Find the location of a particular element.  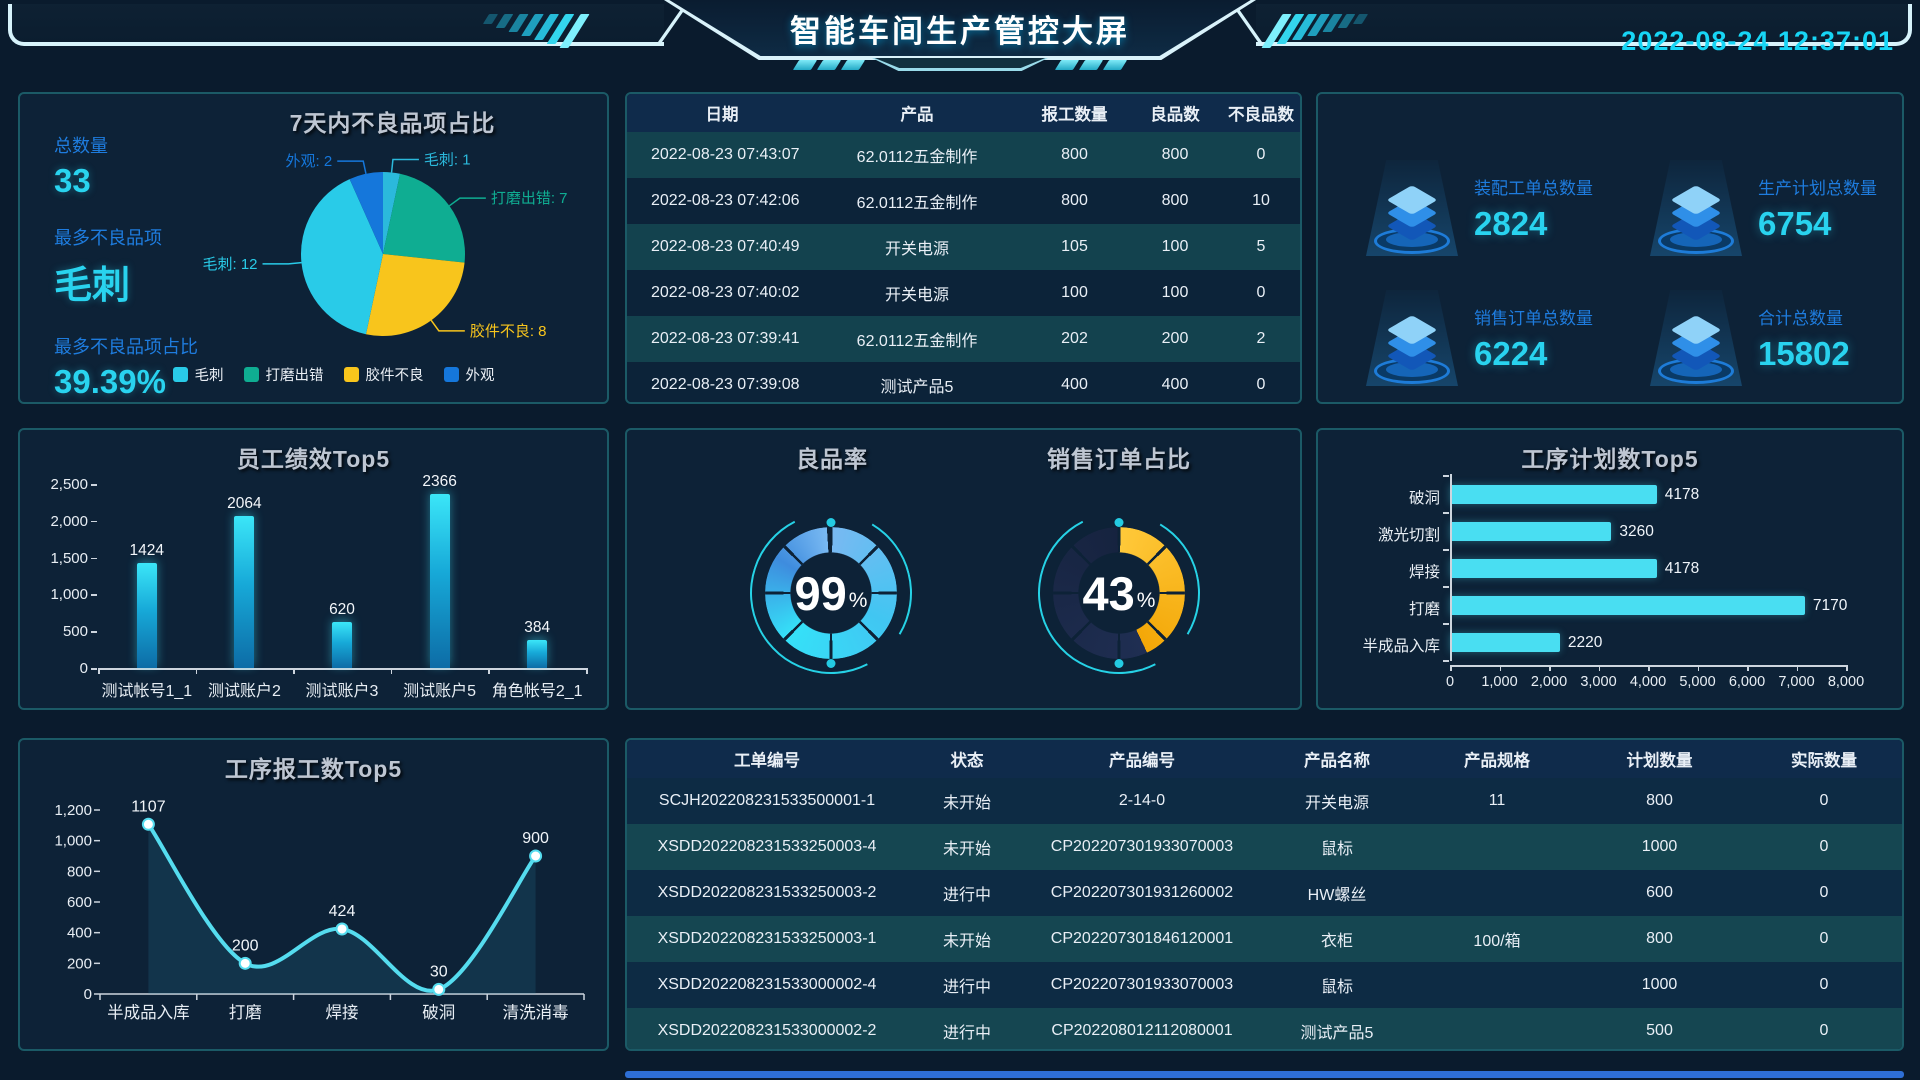

table-cell: 5 is located at coordinates (1261, 246).